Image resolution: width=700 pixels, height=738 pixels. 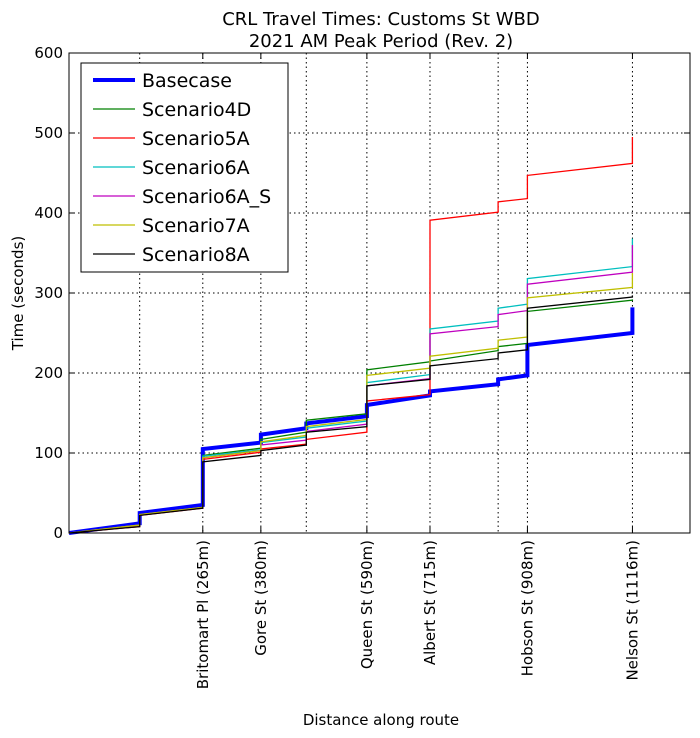 What do you see at coordinates (48, 53) in the screenshot?
I see `y-tick-label-6: 600` at bounding box center [48, 53].